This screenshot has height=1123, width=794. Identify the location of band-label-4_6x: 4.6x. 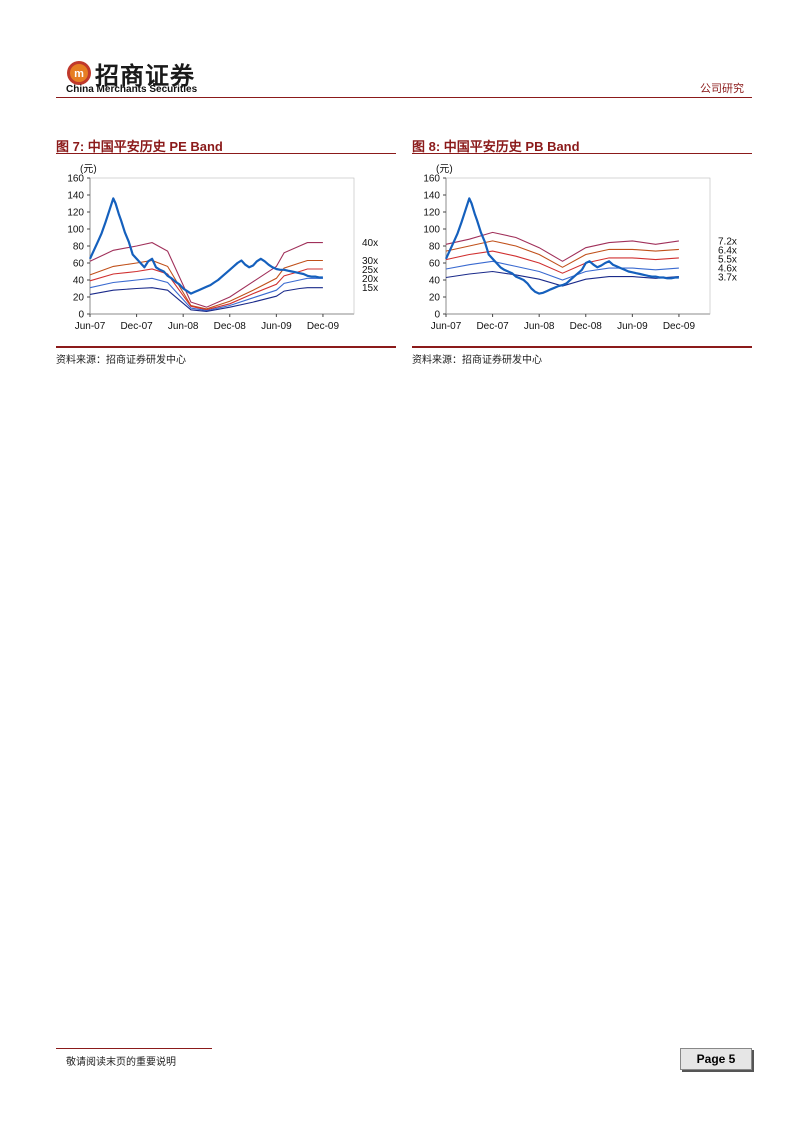
(727, 269).